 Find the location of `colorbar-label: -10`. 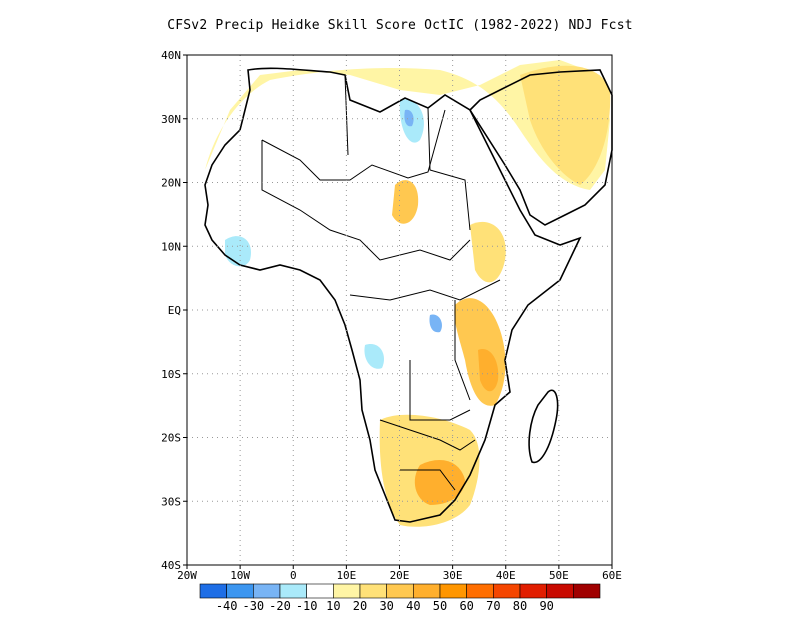

colorbar-label: -10 is located at coordinates (307, 606).